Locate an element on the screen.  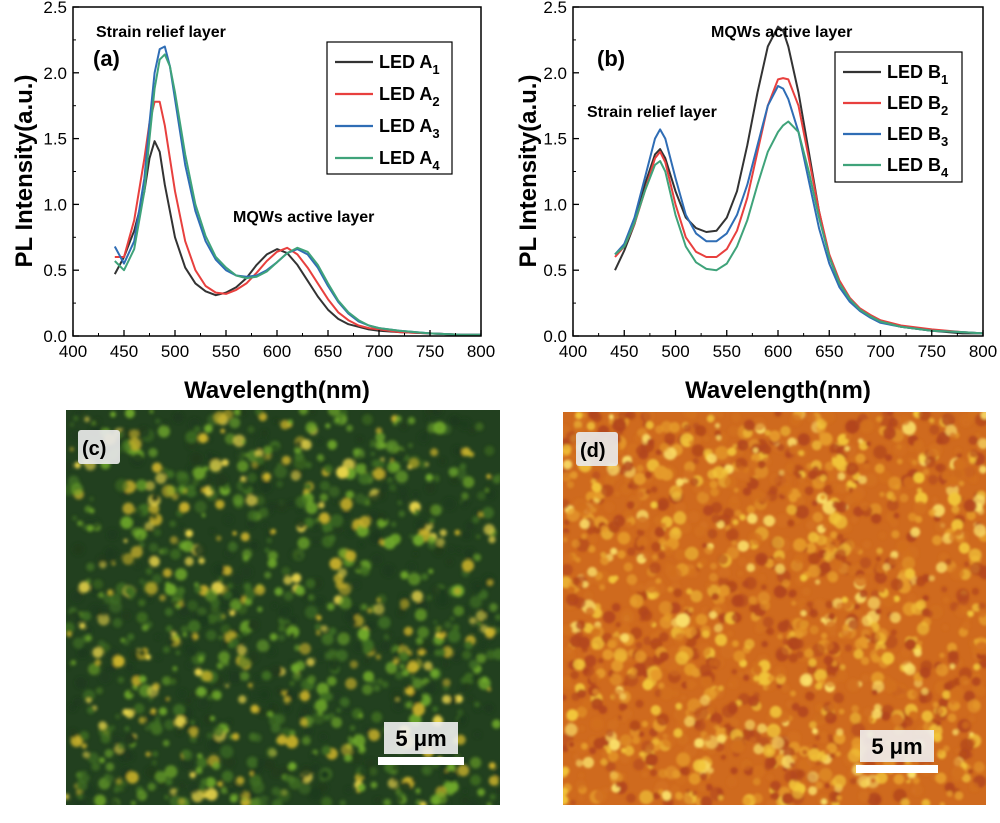
y-tick-label-b-2: 1.0 is located at coordinates (555, 204).